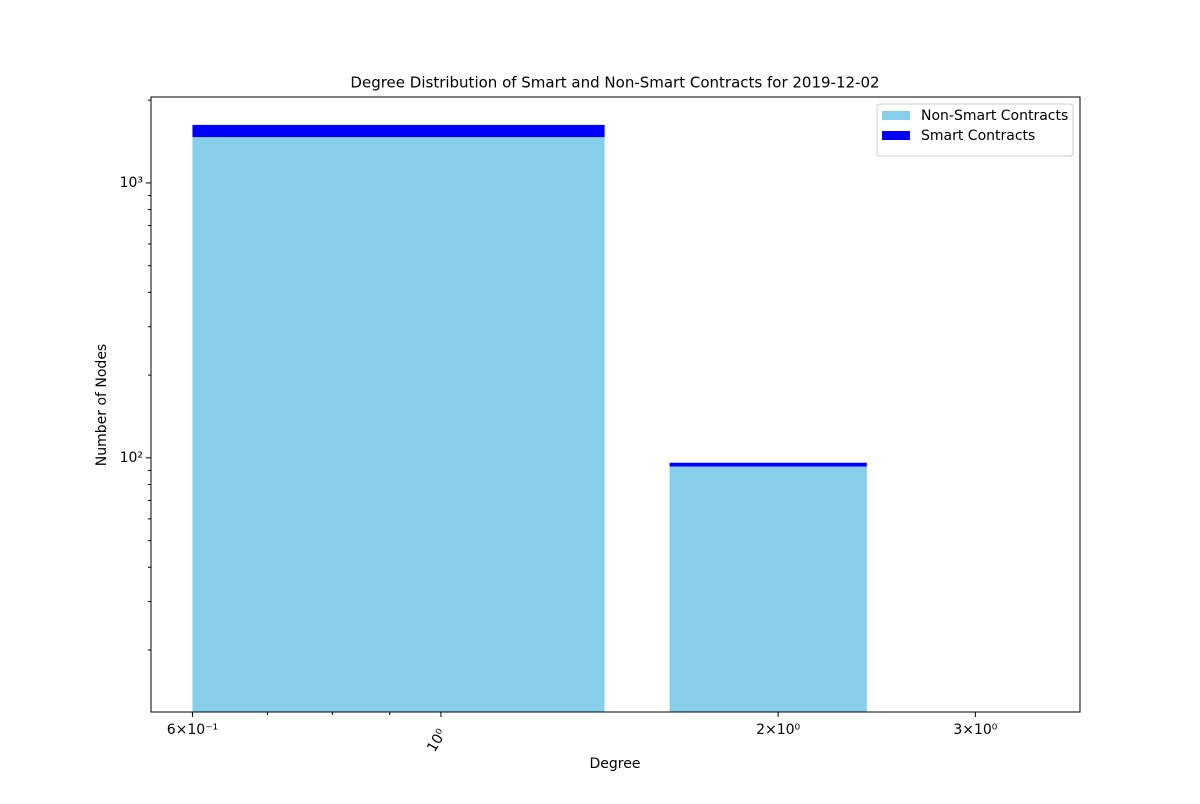  What do you see at coordinates (778, 730) in the screenshot?
I see `x-tick-label: 2×10⁰` at bounding box center [778, 730].